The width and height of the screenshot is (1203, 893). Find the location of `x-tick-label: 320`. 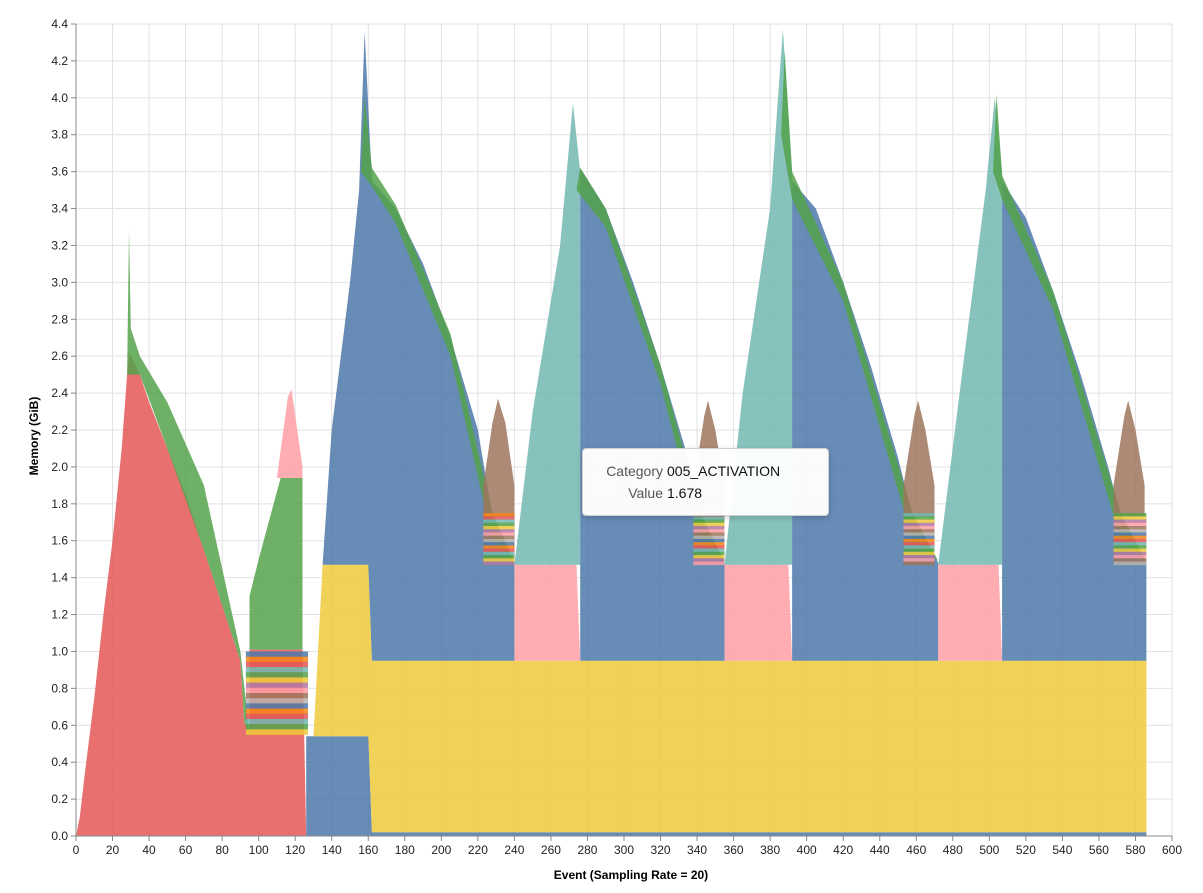

x-tick-label: 320 is located at coordinates (661, 850).